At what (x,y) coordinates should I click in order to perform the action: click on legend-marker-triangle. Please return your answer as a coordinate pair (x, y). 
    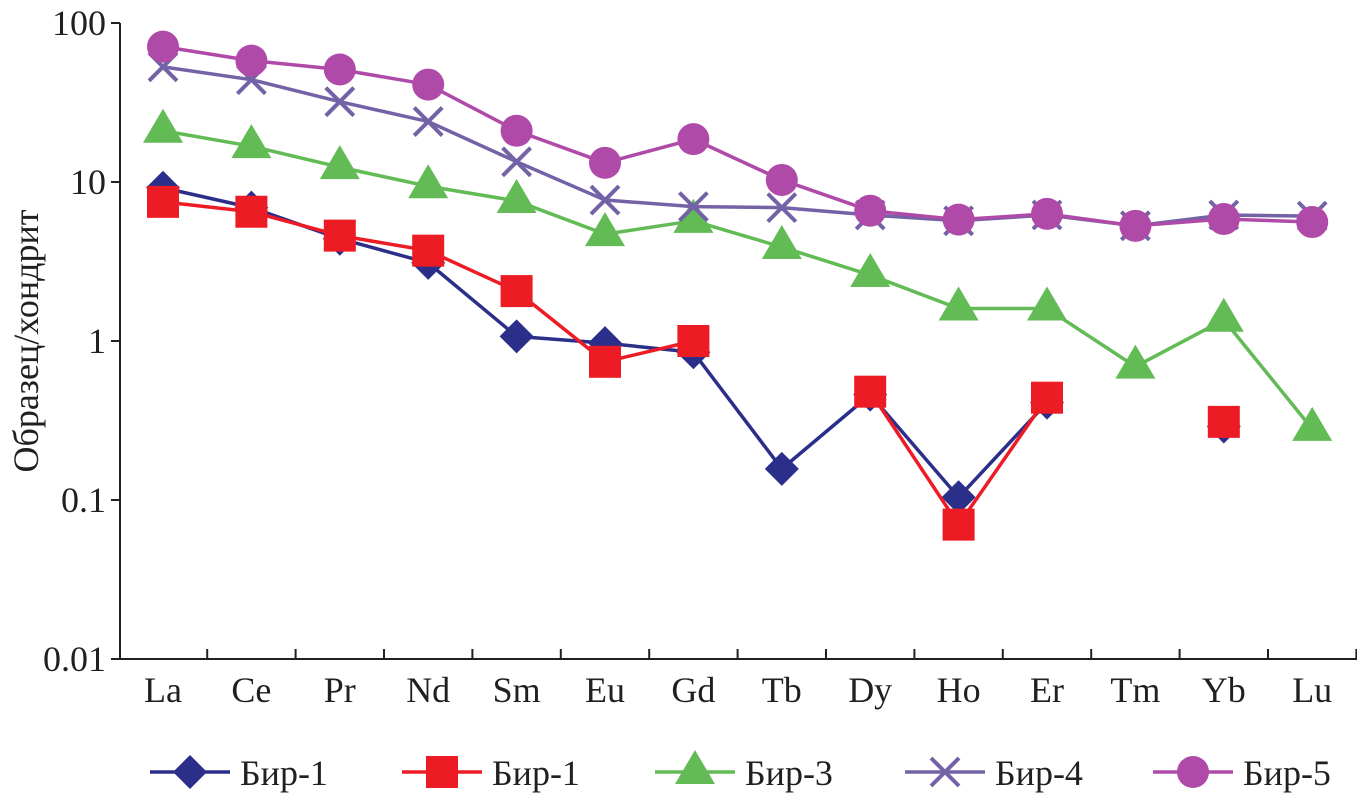
    Looking at the image, I should click on (695, 767).